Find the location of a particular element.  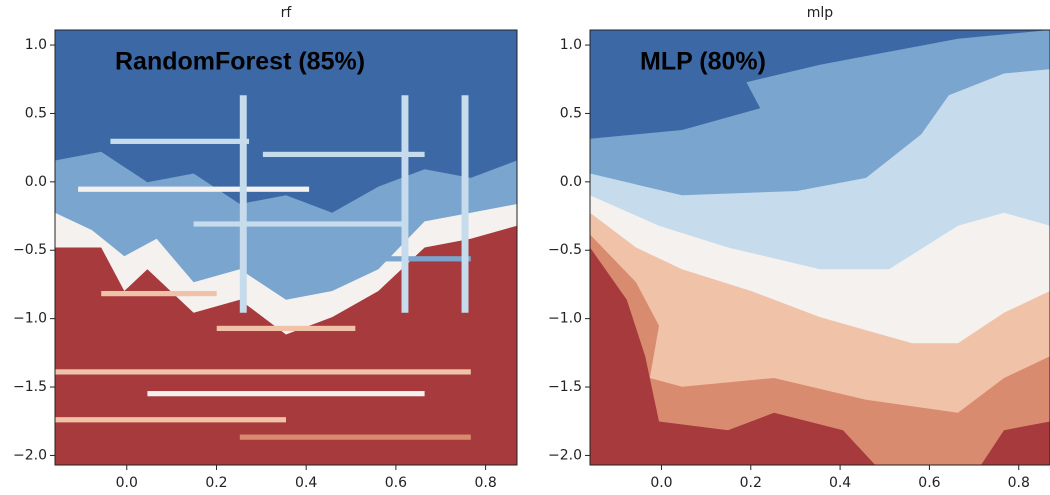

chart-title: rf is located at coordinates (287, 13).